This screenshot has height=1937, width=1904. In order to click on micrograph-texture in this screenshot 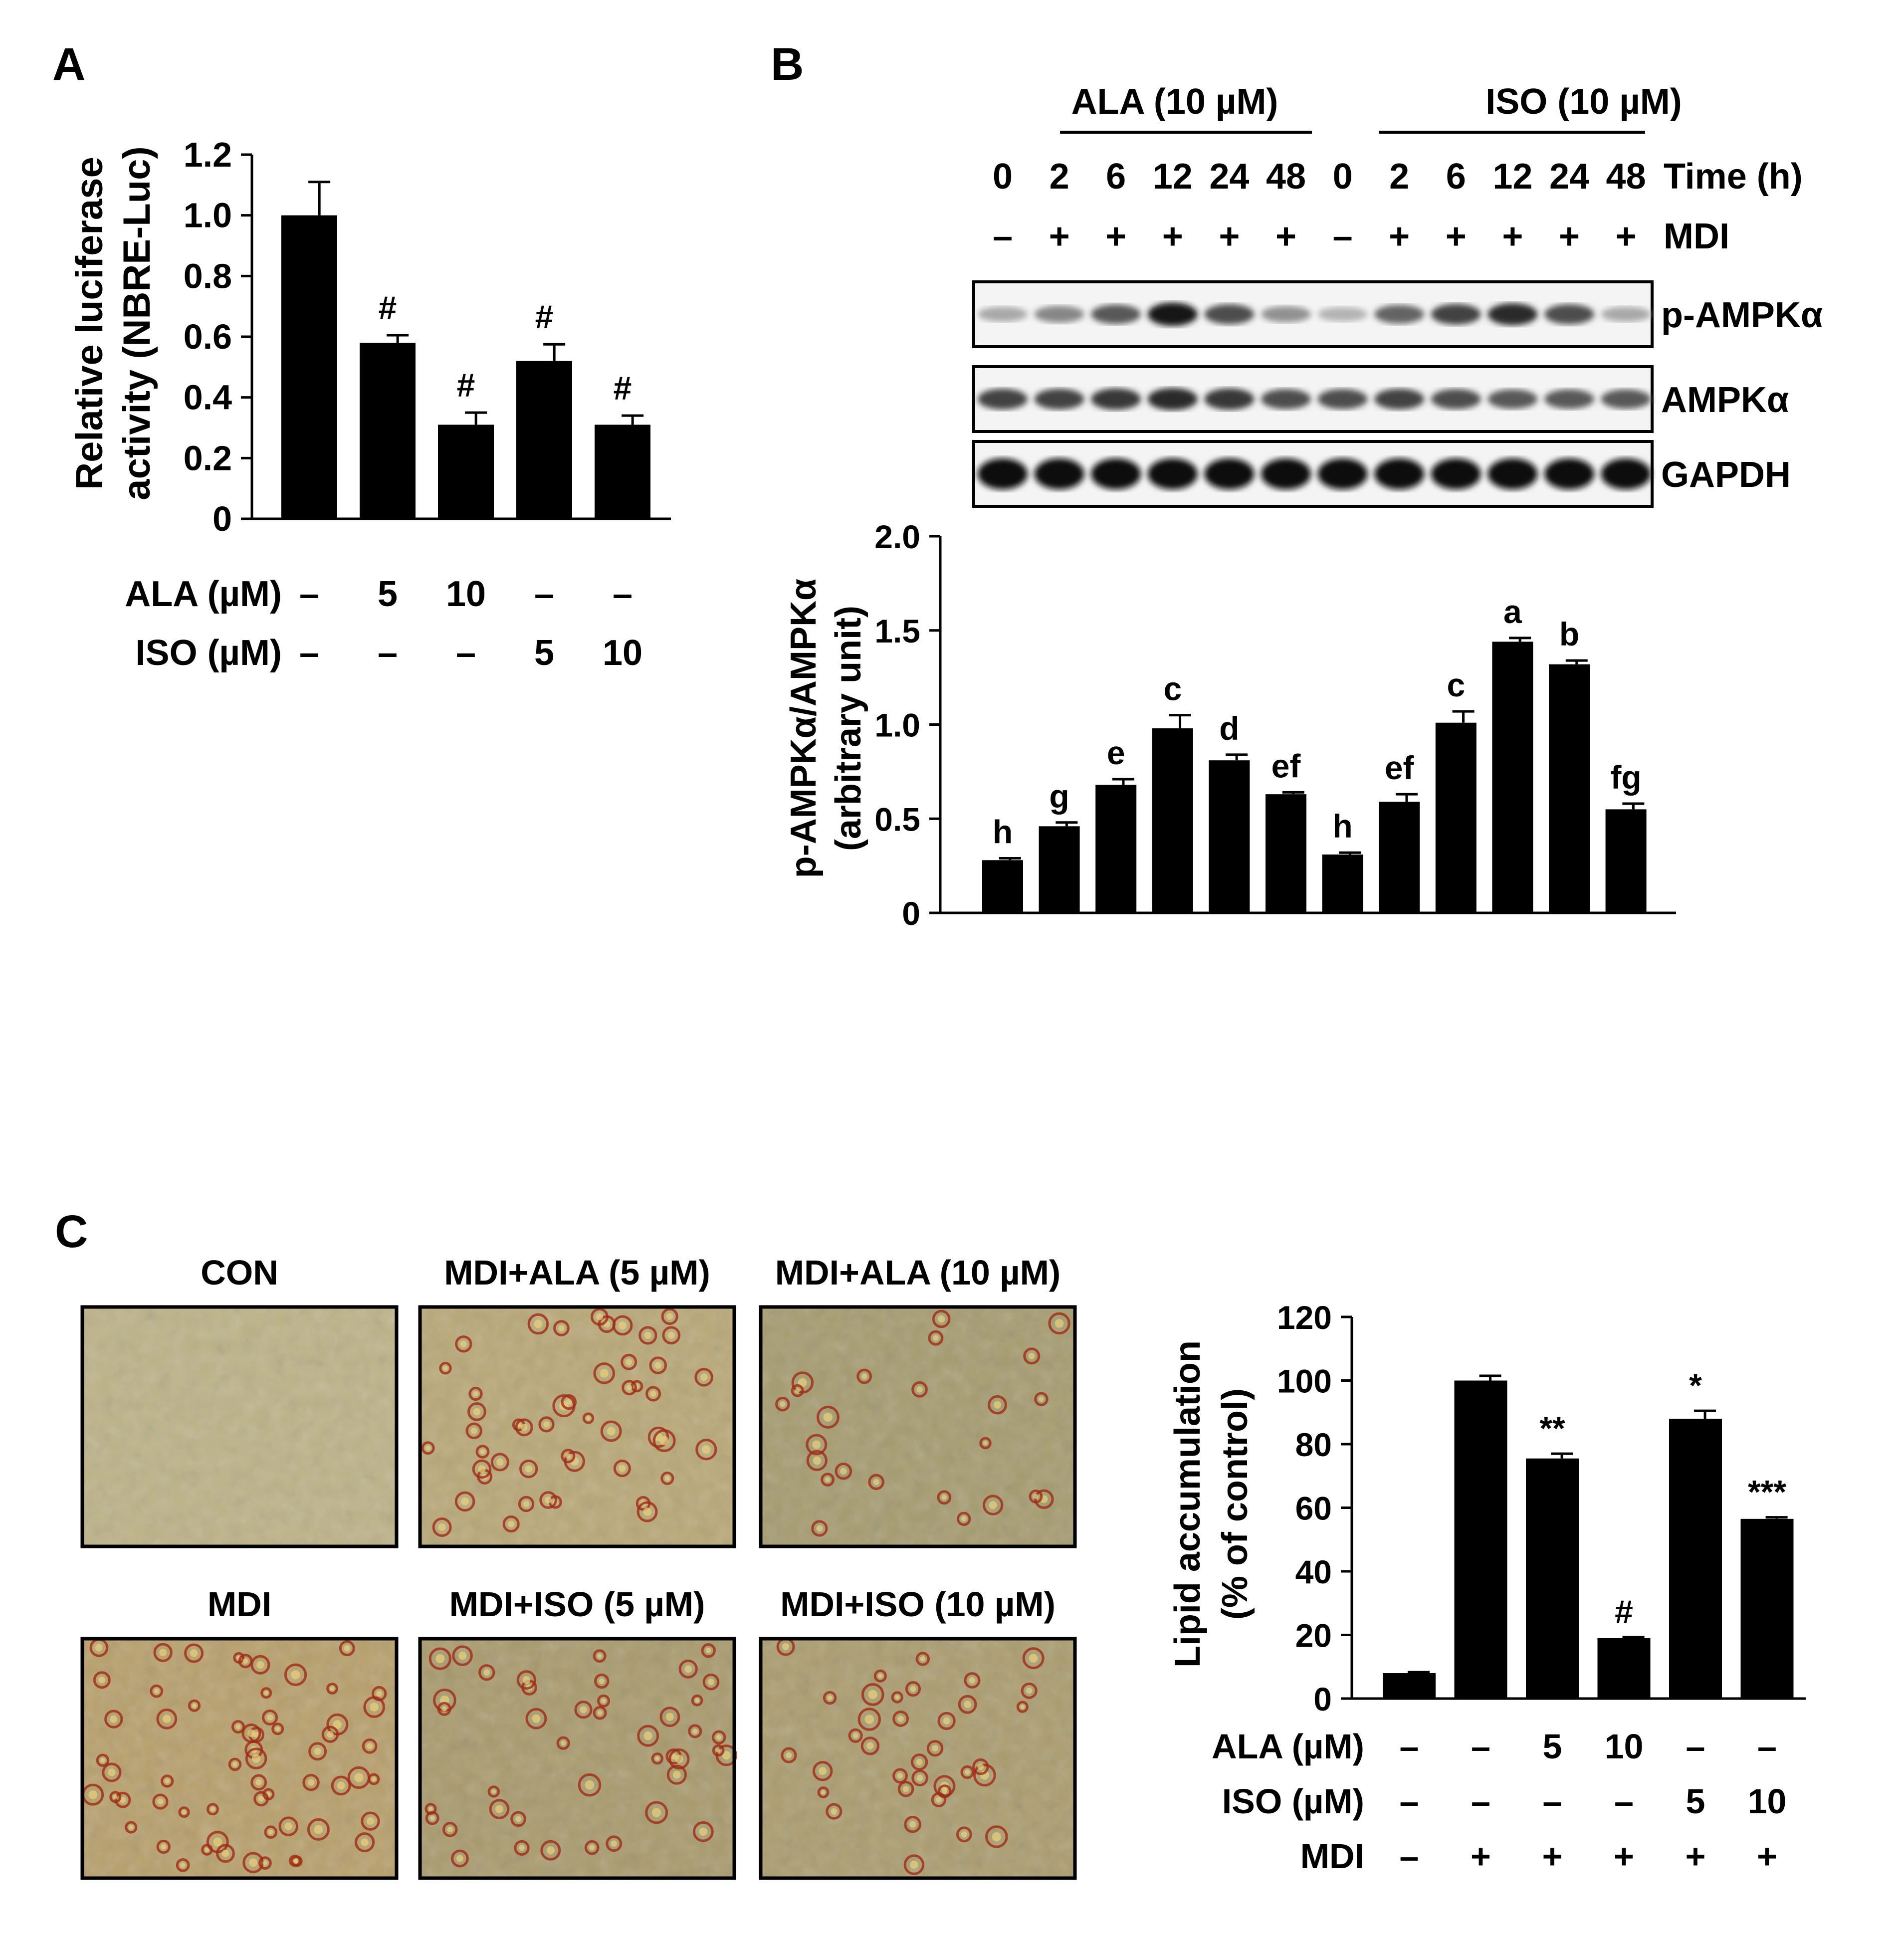, I will do `click(240, 1759)`.